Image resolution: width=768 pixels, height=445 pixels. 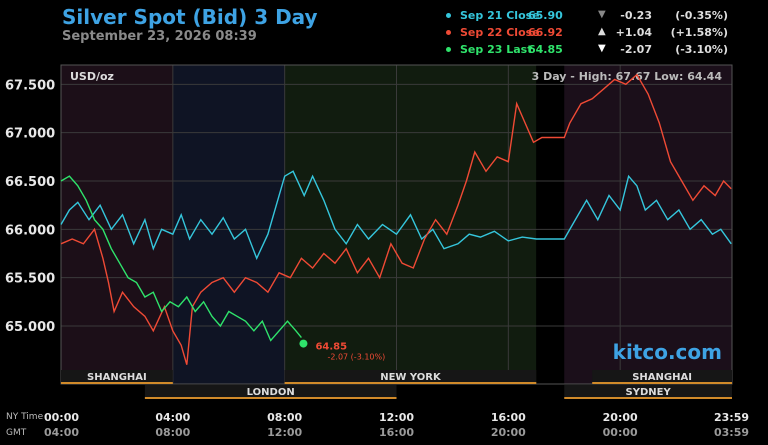 I want to click on legend-name: Sep 21 Close, so click(x=500, y=15).